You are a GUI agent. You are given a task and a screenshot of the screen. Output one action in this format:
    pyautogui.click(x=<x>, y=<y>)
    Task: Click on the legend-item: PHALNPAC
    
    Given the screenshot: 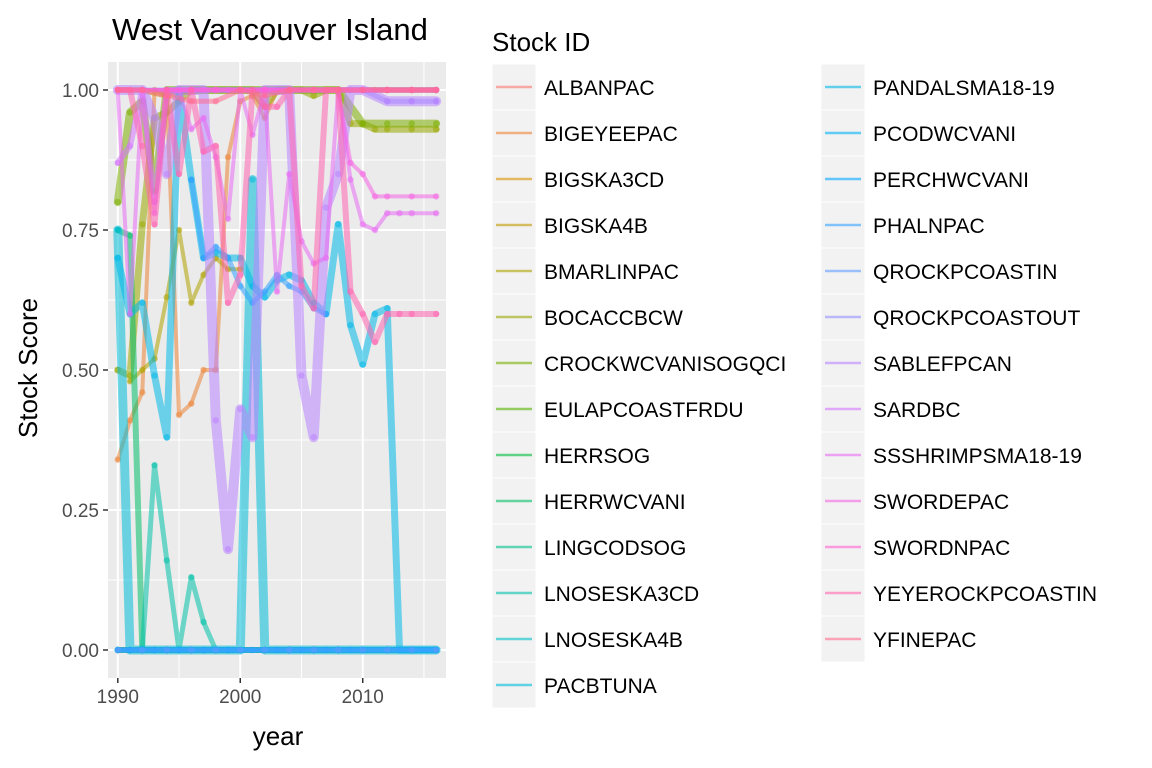 What is the action you would take?
    pyautogui.click(x=902, y=225)
    